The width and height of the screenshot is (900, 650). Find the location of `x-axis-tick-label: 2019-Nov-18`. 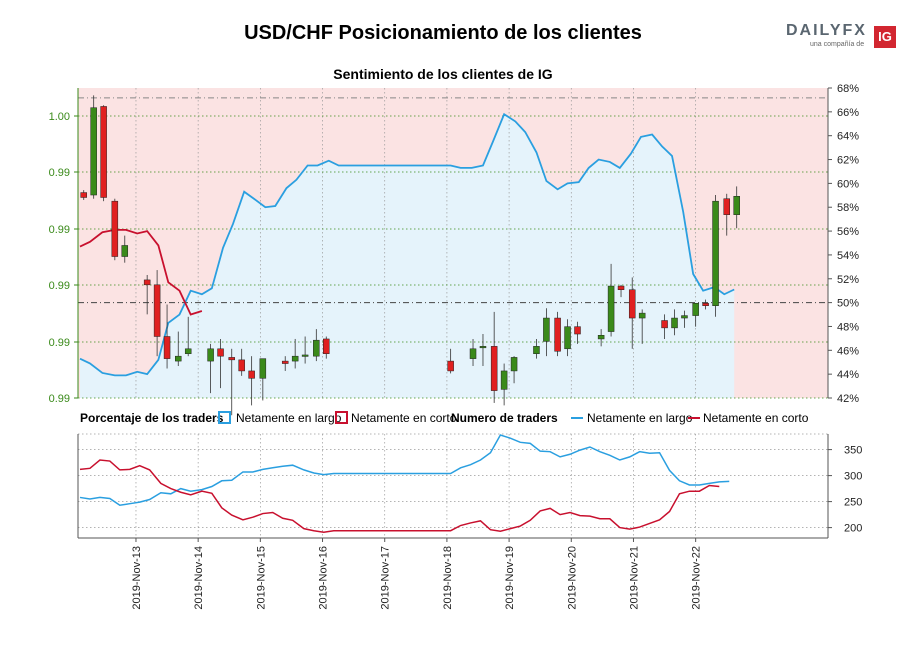

x-axis-tick-label: 2019-Nov-18 is located at coordinates (448, 578).